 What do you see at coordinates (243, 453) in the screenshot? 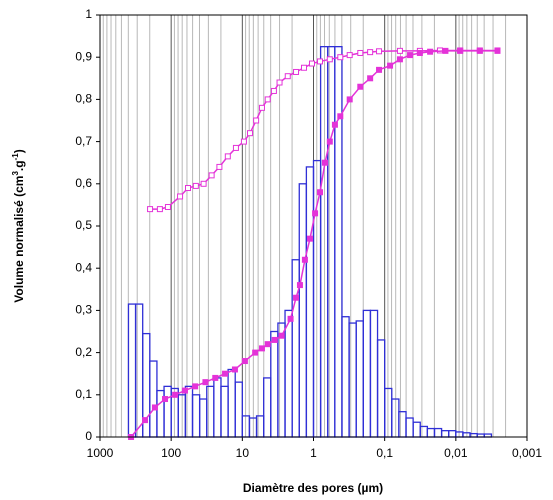
I see `x-tick-label: 10` at bounding box center [243, 453].